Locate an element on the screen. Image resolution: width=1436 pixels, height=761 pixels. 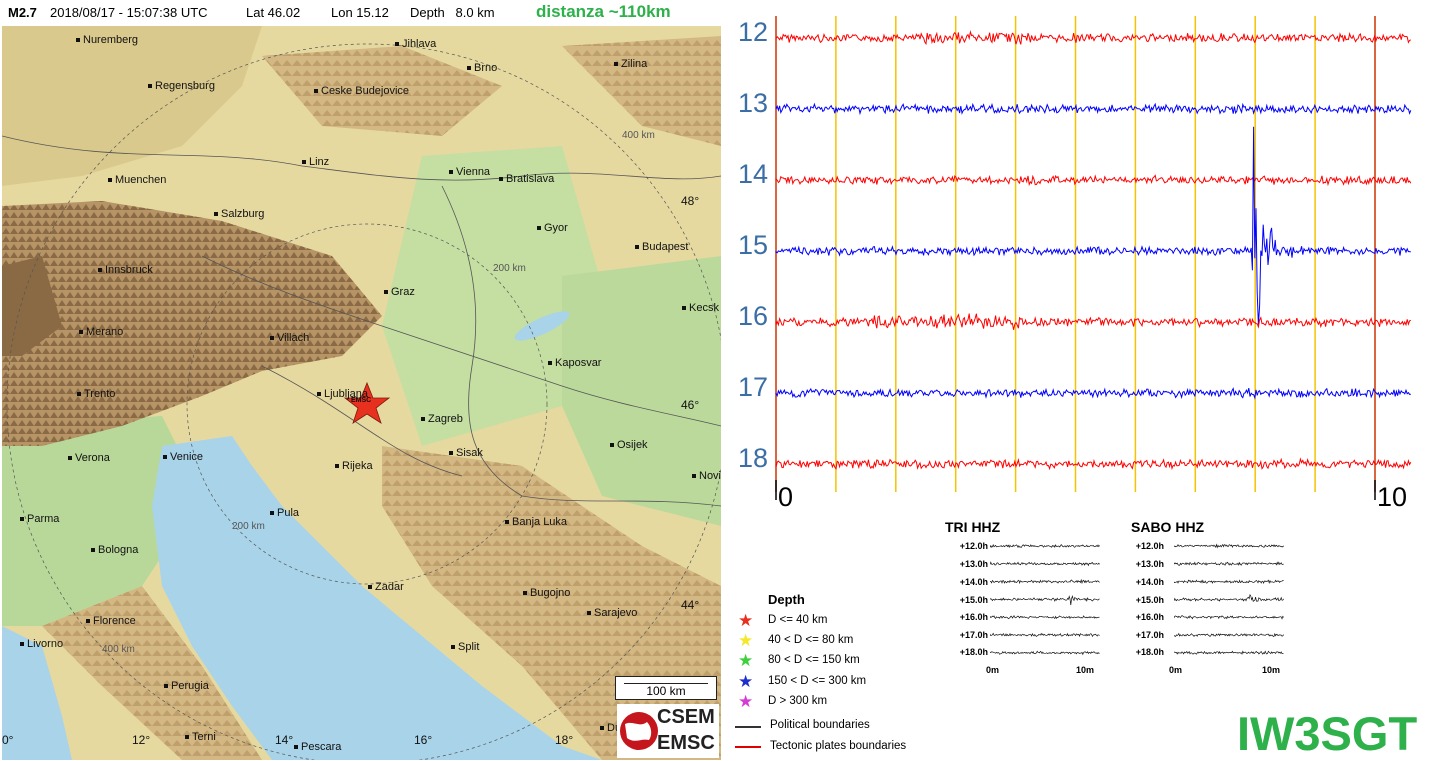
city-label: Zadar is located at coordinates (386, 587).